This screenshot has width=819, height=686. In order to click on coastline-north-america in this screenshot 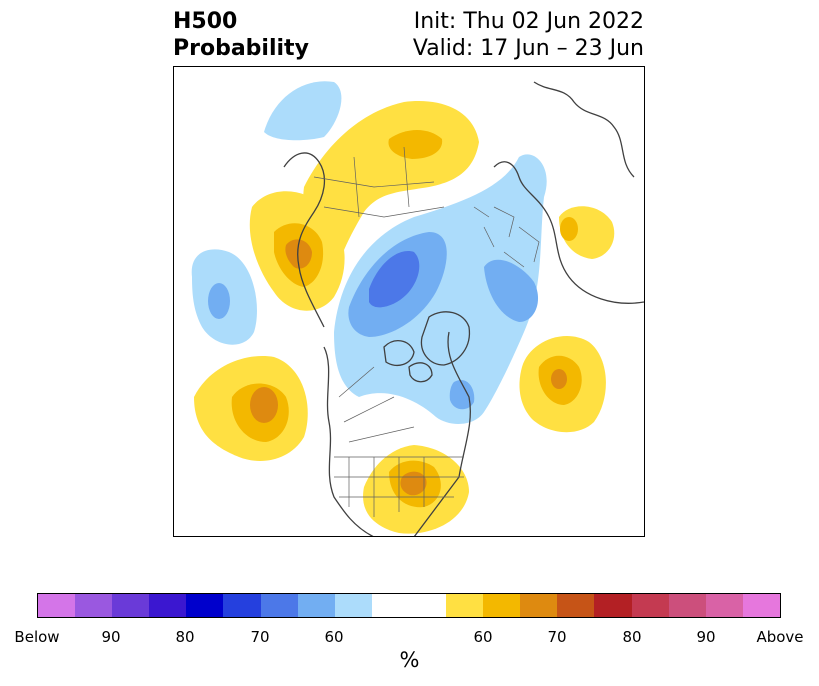, I will do `click(397, 433)`.